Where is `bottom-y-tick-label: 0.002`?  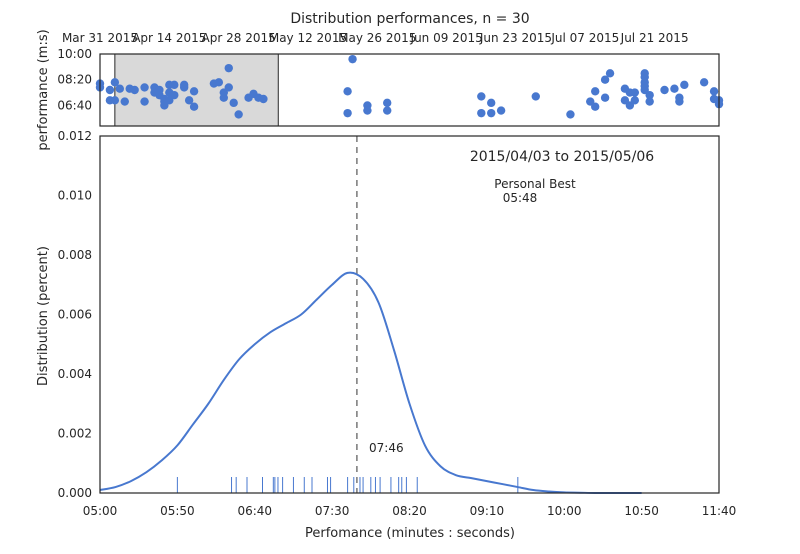 bottom-y-tick-label: 0.002 is located at coordinates (75, 434).